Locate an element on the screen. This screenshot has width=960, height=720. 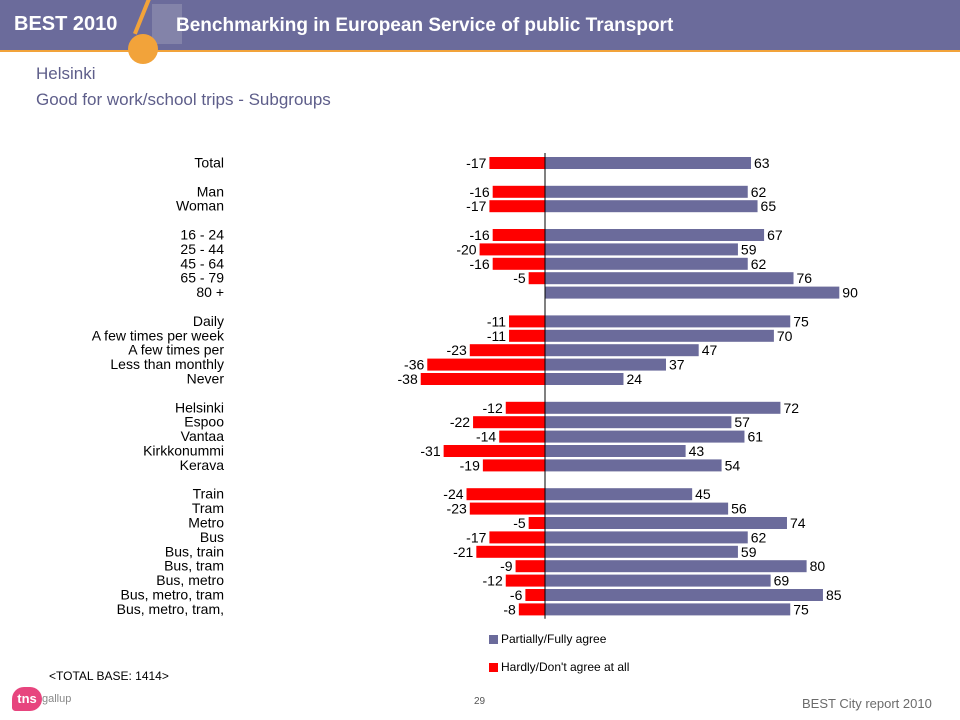
legend-label-positive: Partially/Fully agree is located at coordinates (554, 639).